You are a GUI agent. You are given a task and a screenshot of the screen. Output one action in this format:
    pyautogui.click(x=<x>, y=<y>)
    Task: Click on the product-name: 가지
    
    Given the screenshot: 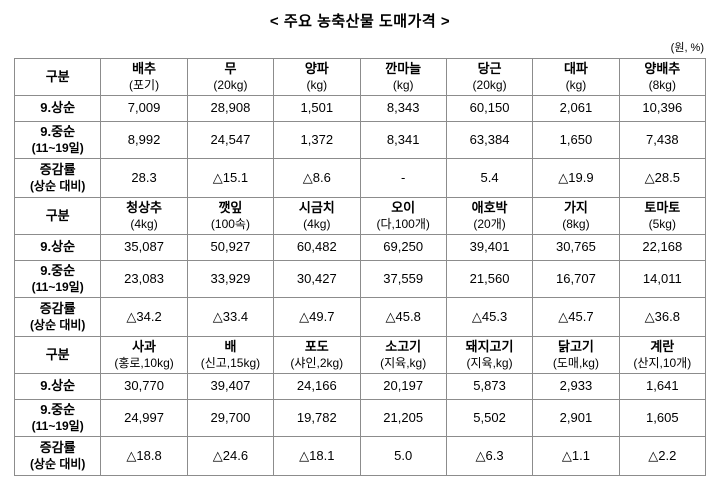 What is the action you would take?
    pyautogui.click(x=575, y=208)
    